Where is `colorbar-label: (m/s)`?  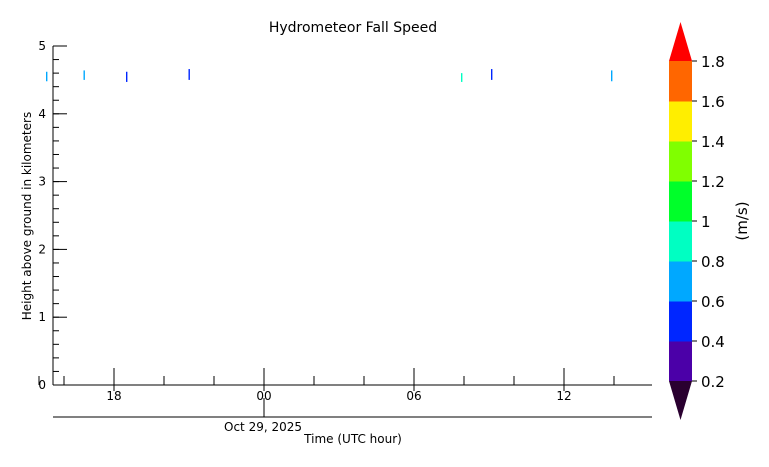
colorbar-label: (m/s) is located at coordinates (742, 220).